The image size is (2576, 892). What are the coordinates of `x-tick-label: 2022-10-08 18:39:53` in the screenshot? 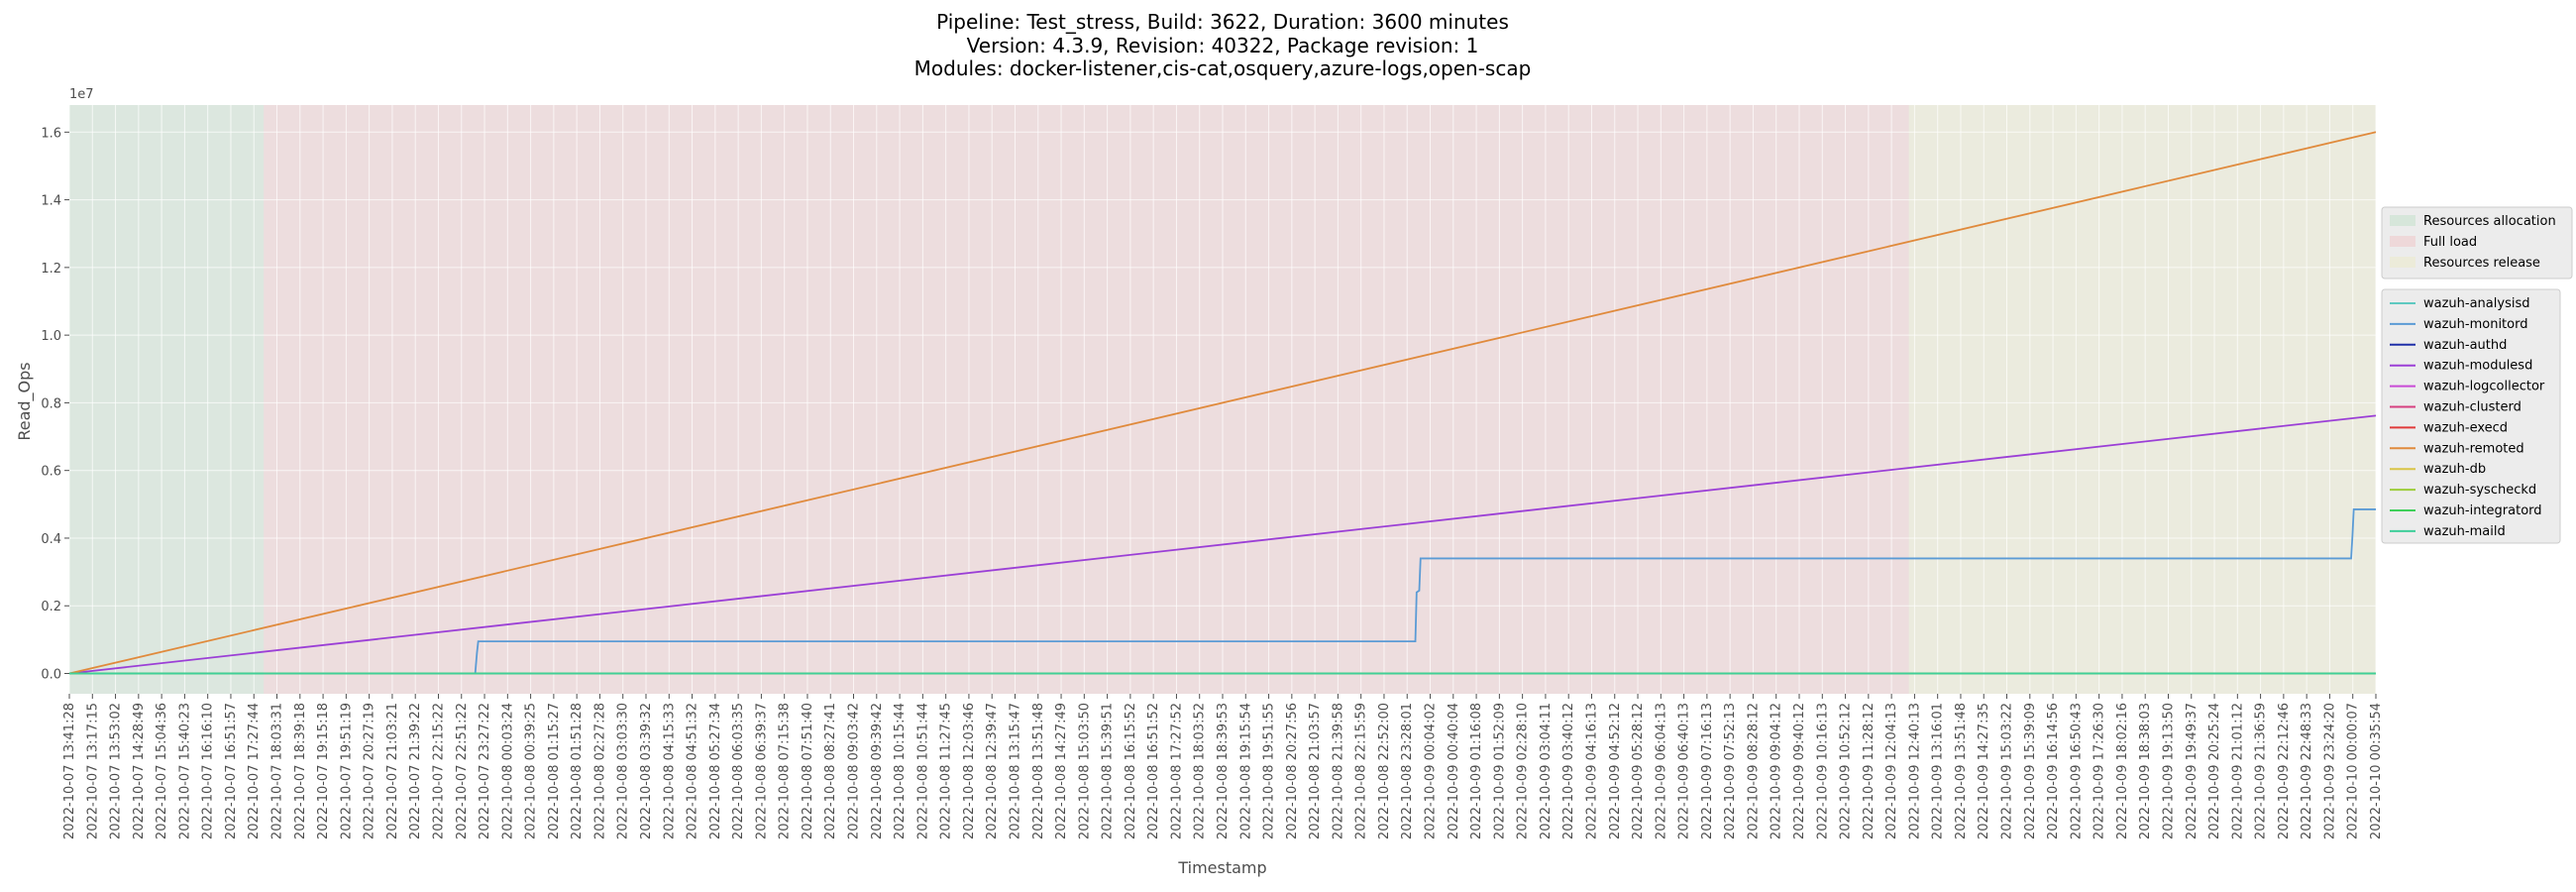 It's located at (1223, 771).